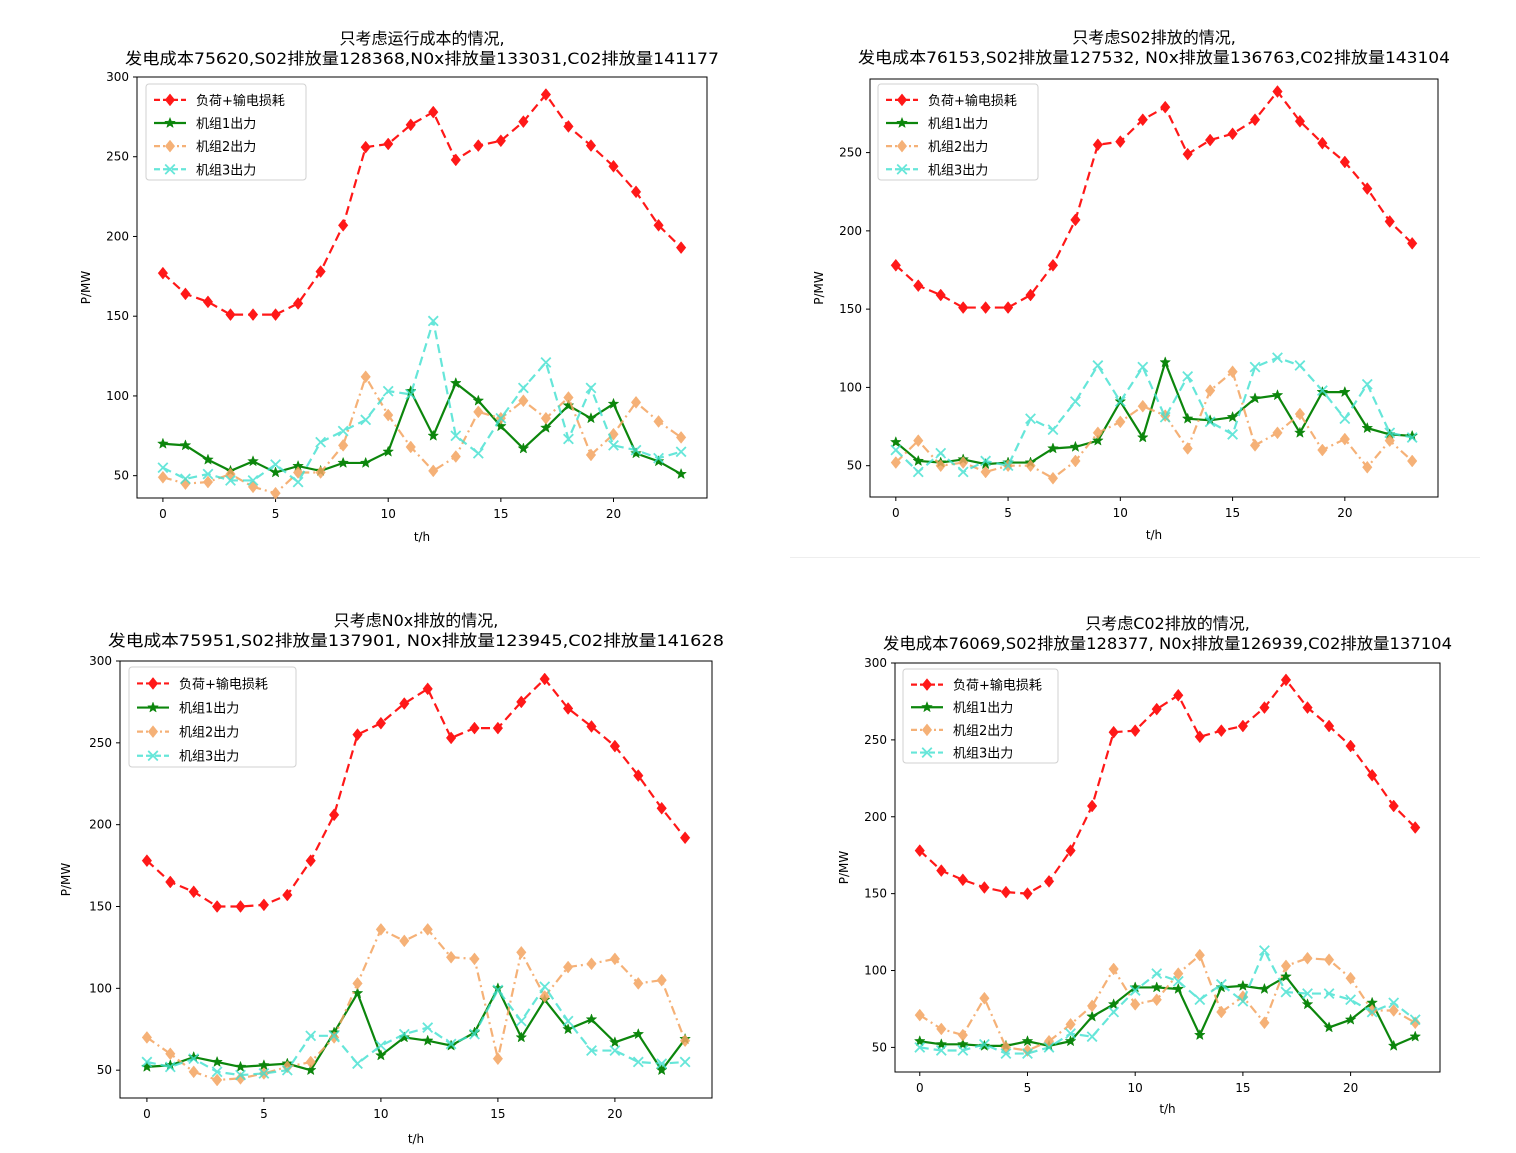 This screenshot has height=1153, width=1516. What do you see at coordinates (226, 124) in the screenshot?
I see `legend-label: 机组1出力` at bounding box center [226, 124].